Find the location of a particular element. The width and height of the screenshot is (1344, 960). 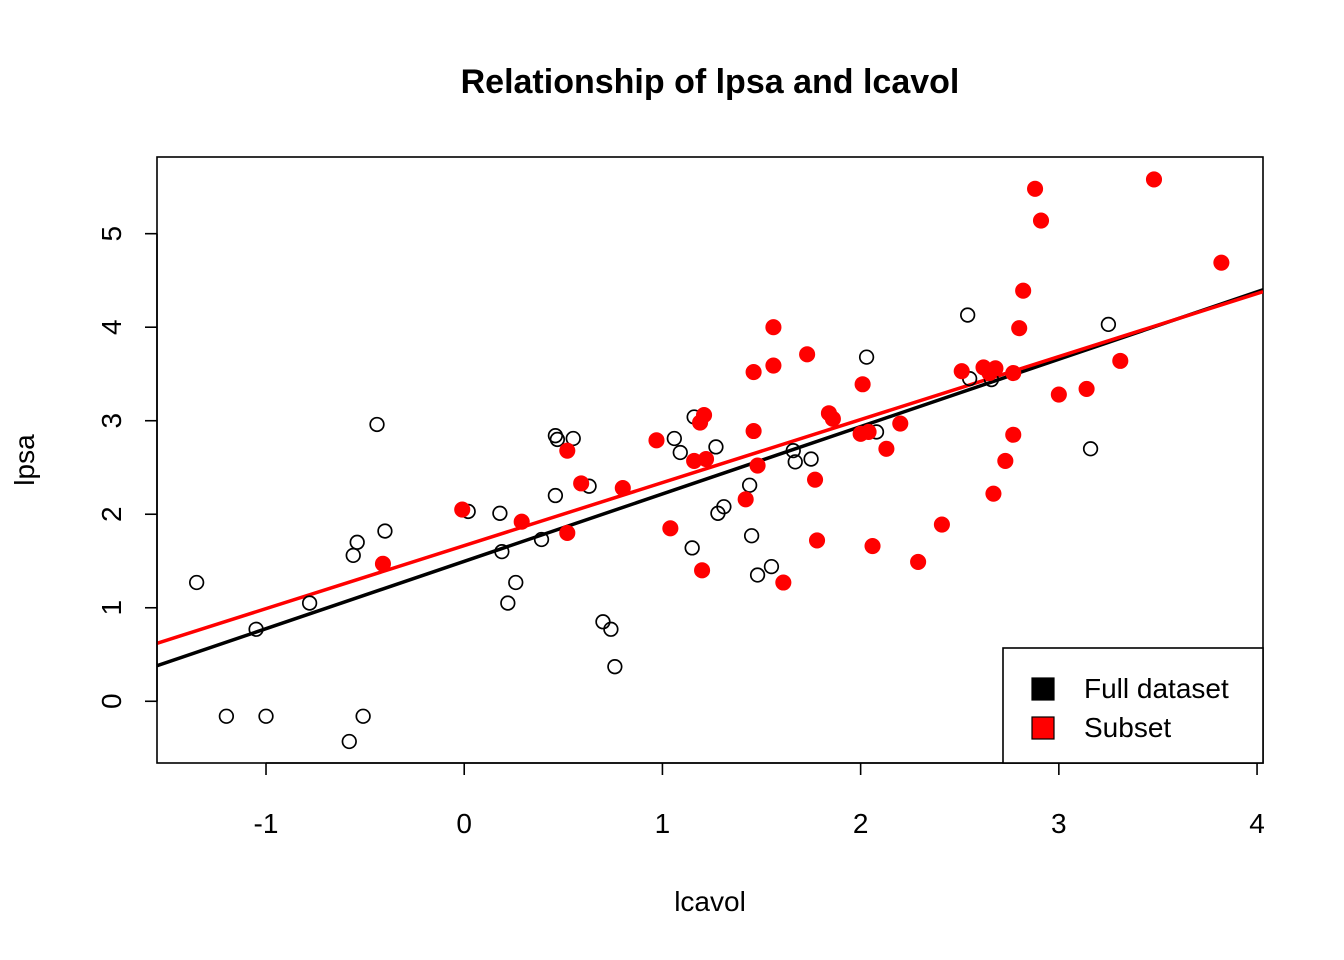

y-tick-label: 3 is located at coordinates (111, 421).